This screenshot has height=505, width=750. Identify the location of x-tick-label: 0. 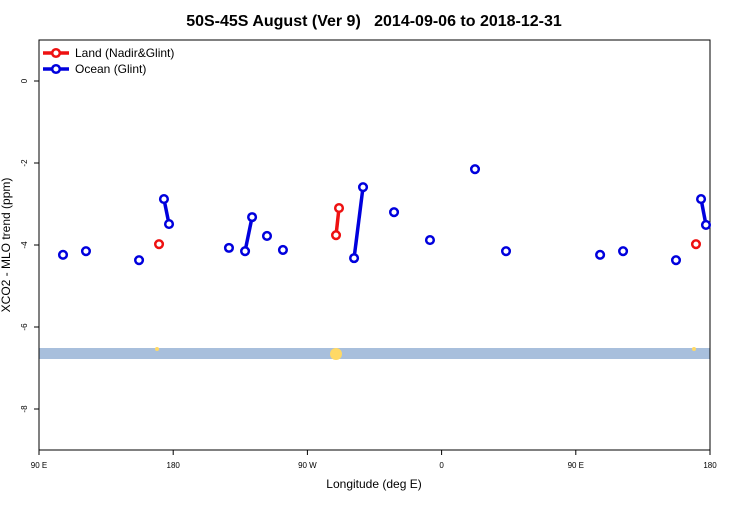
(441, 465).